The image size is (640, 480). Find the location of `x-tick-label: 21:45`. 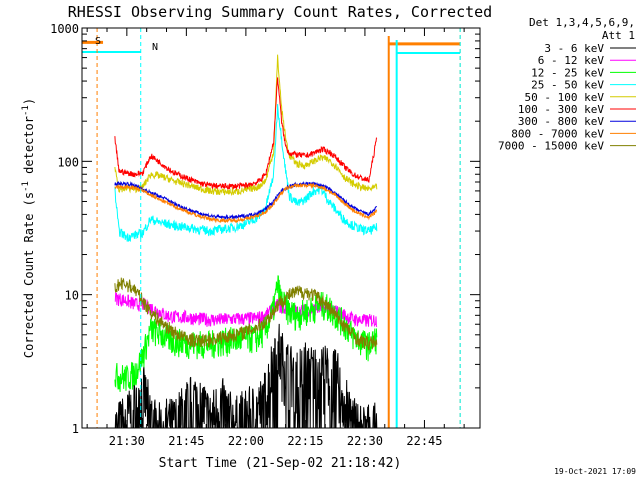

x-tick-label: 21:45 is located at coordinates (186, 441).